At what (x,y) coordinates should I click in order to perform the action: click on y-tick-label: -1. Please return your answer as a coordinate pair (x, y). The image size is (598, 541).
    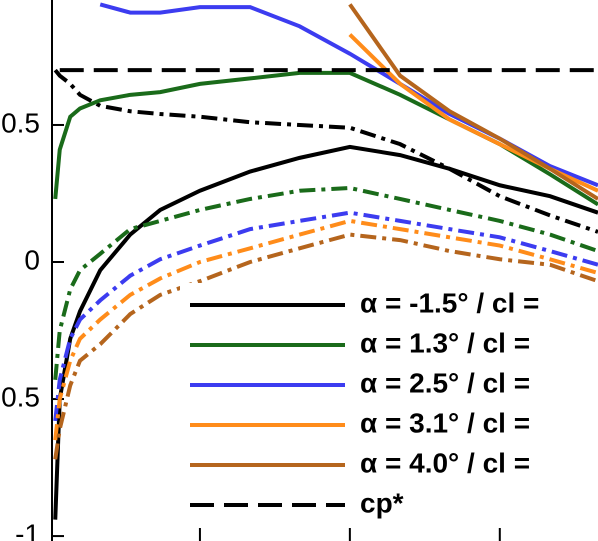
    Looking at the image, I should click on (27, 529).